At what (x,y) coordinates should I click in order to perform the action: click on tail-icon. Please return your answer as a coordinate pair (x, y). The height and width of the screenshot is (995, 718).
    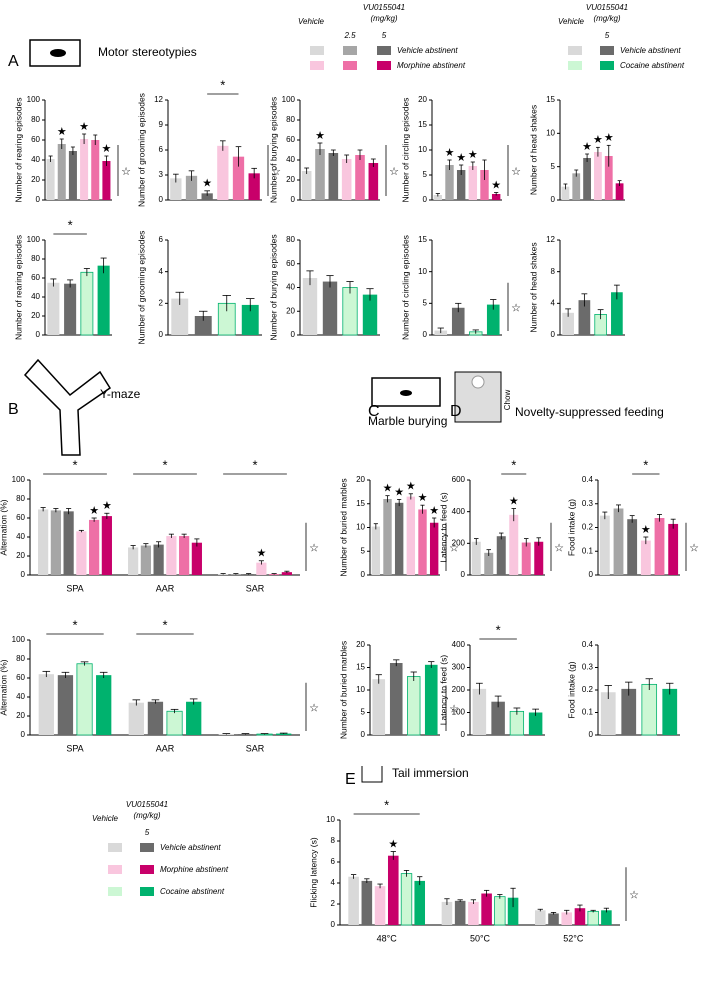
    Looking at the image, I should click on (372, 774).